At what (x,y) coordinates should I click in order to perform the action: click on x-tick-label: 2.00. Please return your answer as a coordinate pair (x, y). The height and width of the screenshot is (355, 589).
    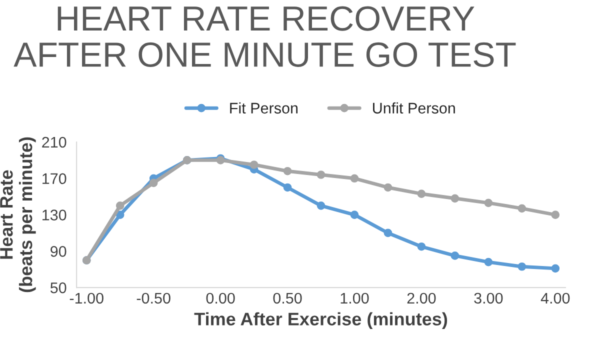
    Looking at the image, I should click on (421, 298).